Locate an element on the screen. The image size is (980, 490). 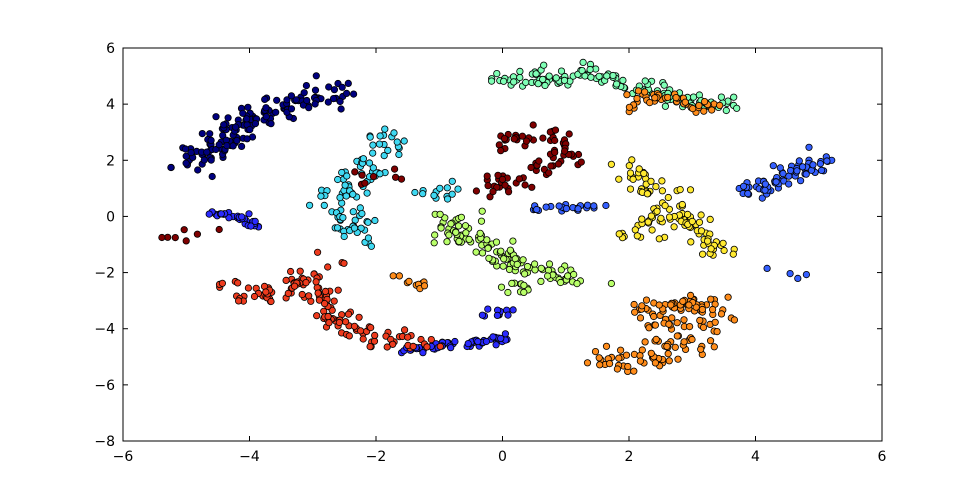
x-tick-label: 4 is located at coordinates (755, 457).